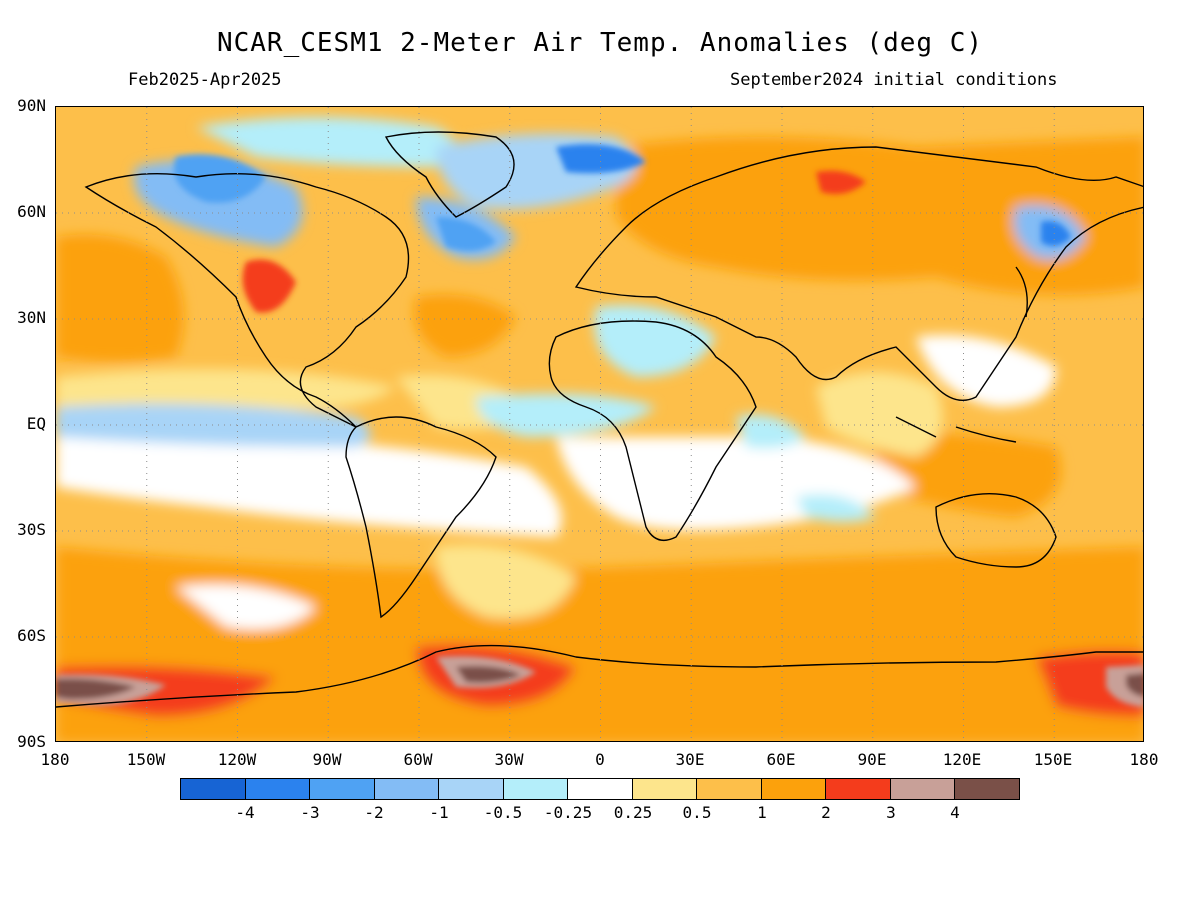 The width and height of the screenshot is (1200, 900). What do you see at coordinates (237, 759) in the screenshot?
I see `lon-label-120w: 120W` at bounding box center [237, 759].